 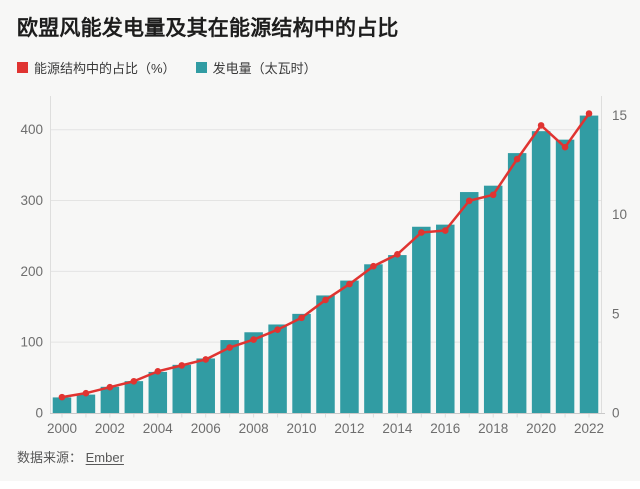 I want to click on share-point-2016, so click(x=445, y=230).